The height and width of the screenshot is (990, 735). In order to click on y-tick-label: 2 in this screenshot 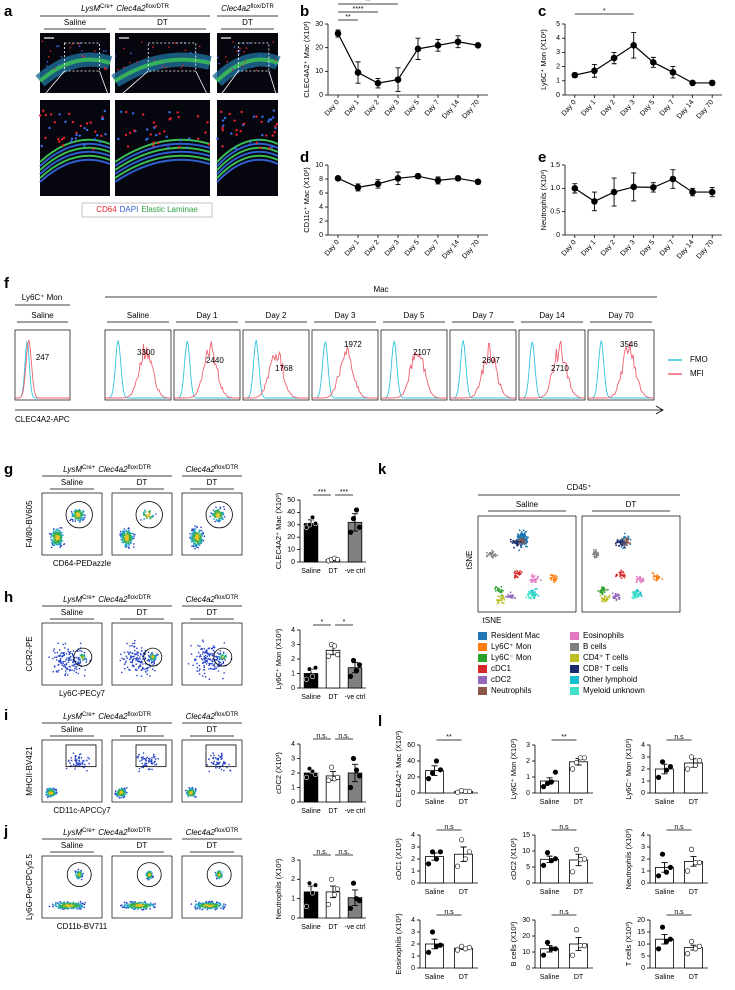, I will do `click(293, 879)`.